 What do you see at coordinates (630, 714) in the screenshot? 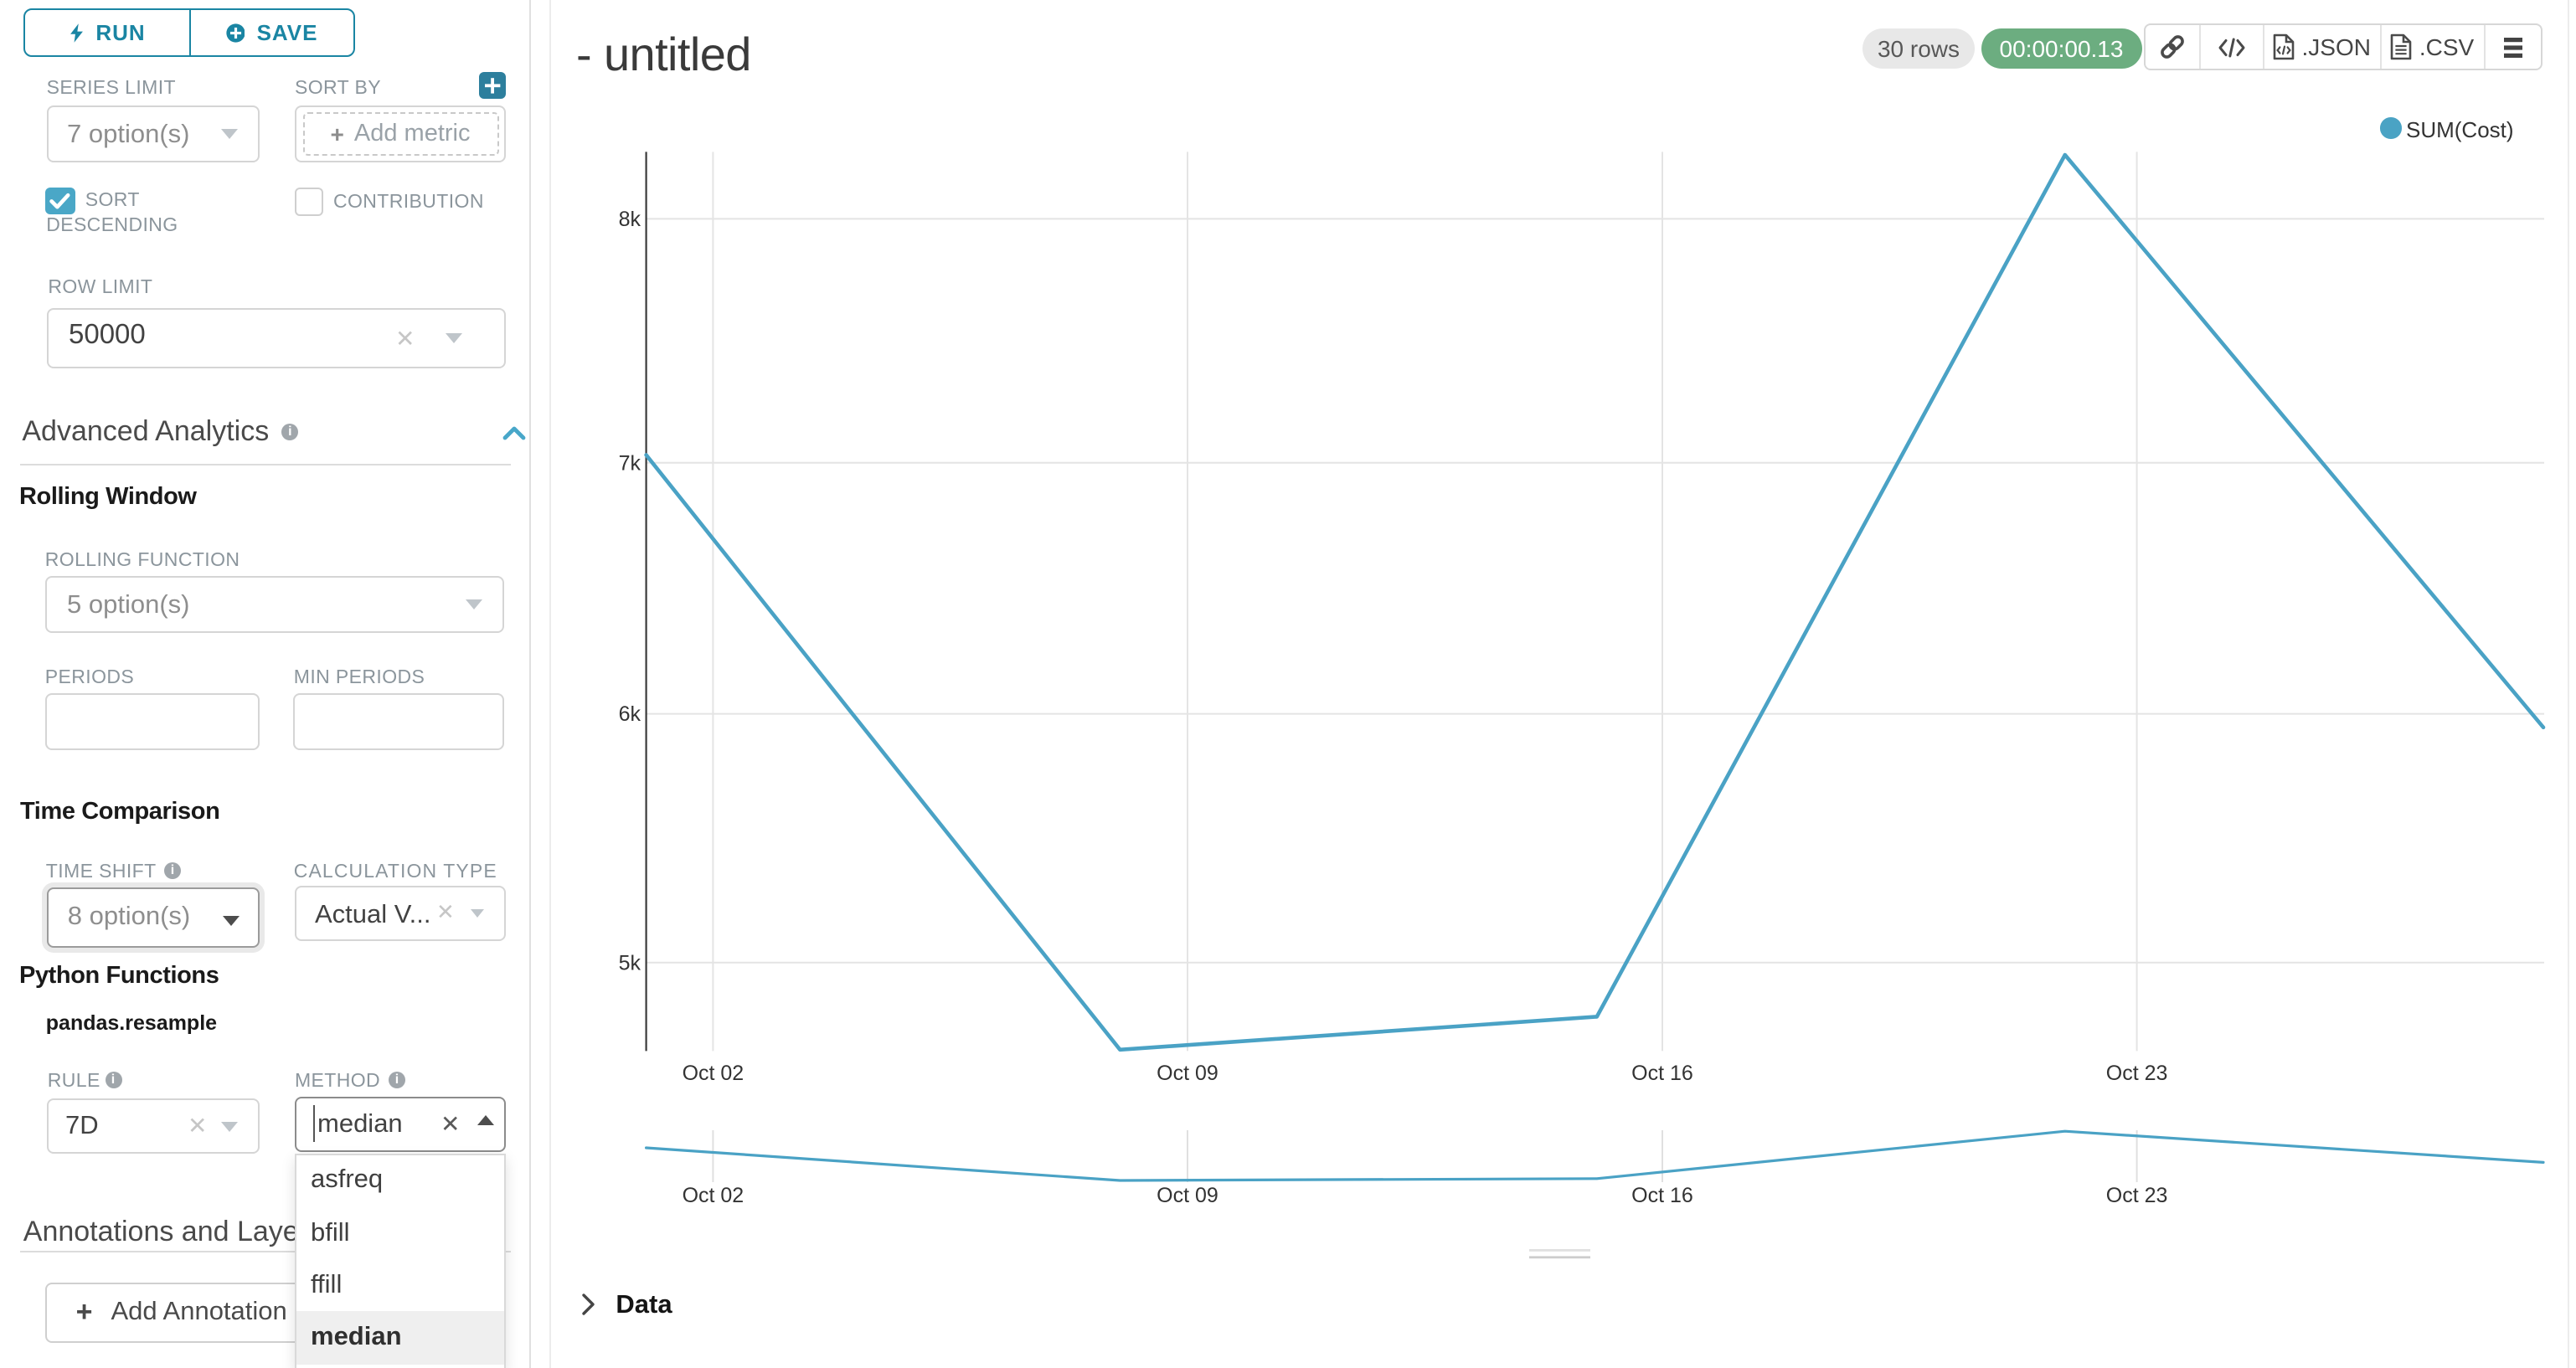
I see `svg-text: 6k` at bounding box center [630, 714].